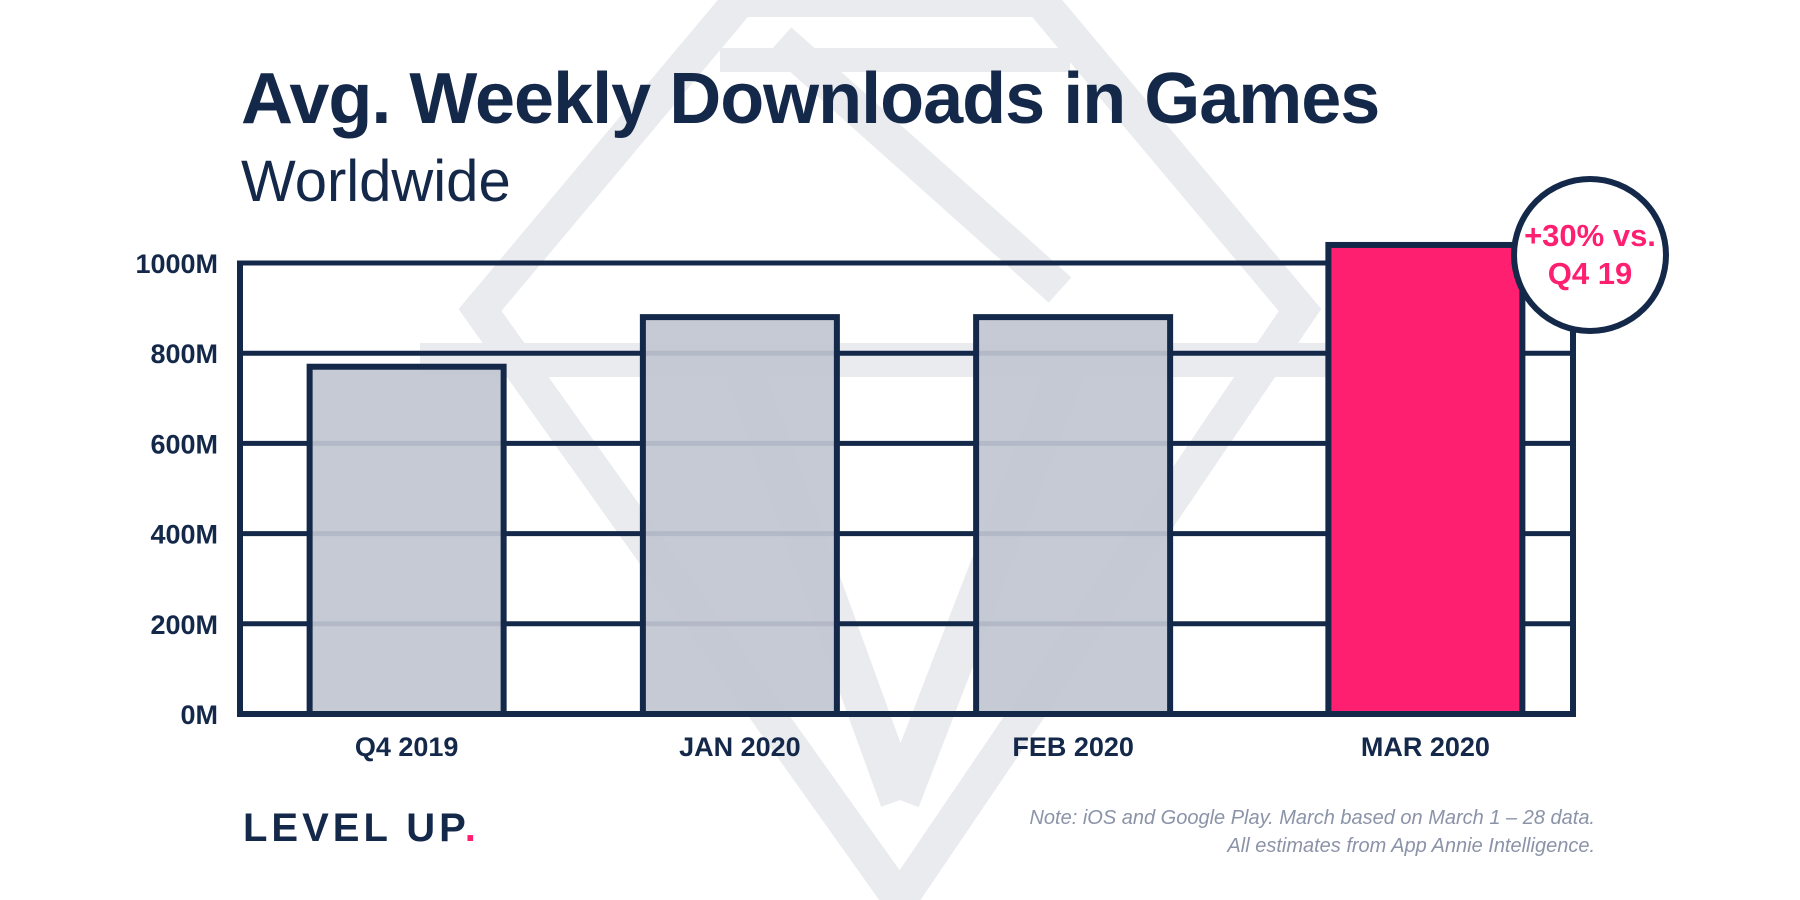 The height and width of the screenshot is (900, 1800). What do you see at coordinates (184, 354) in the screenshot?
I see `y-tick-label-4: 800M` at bounding box center [184, 354].